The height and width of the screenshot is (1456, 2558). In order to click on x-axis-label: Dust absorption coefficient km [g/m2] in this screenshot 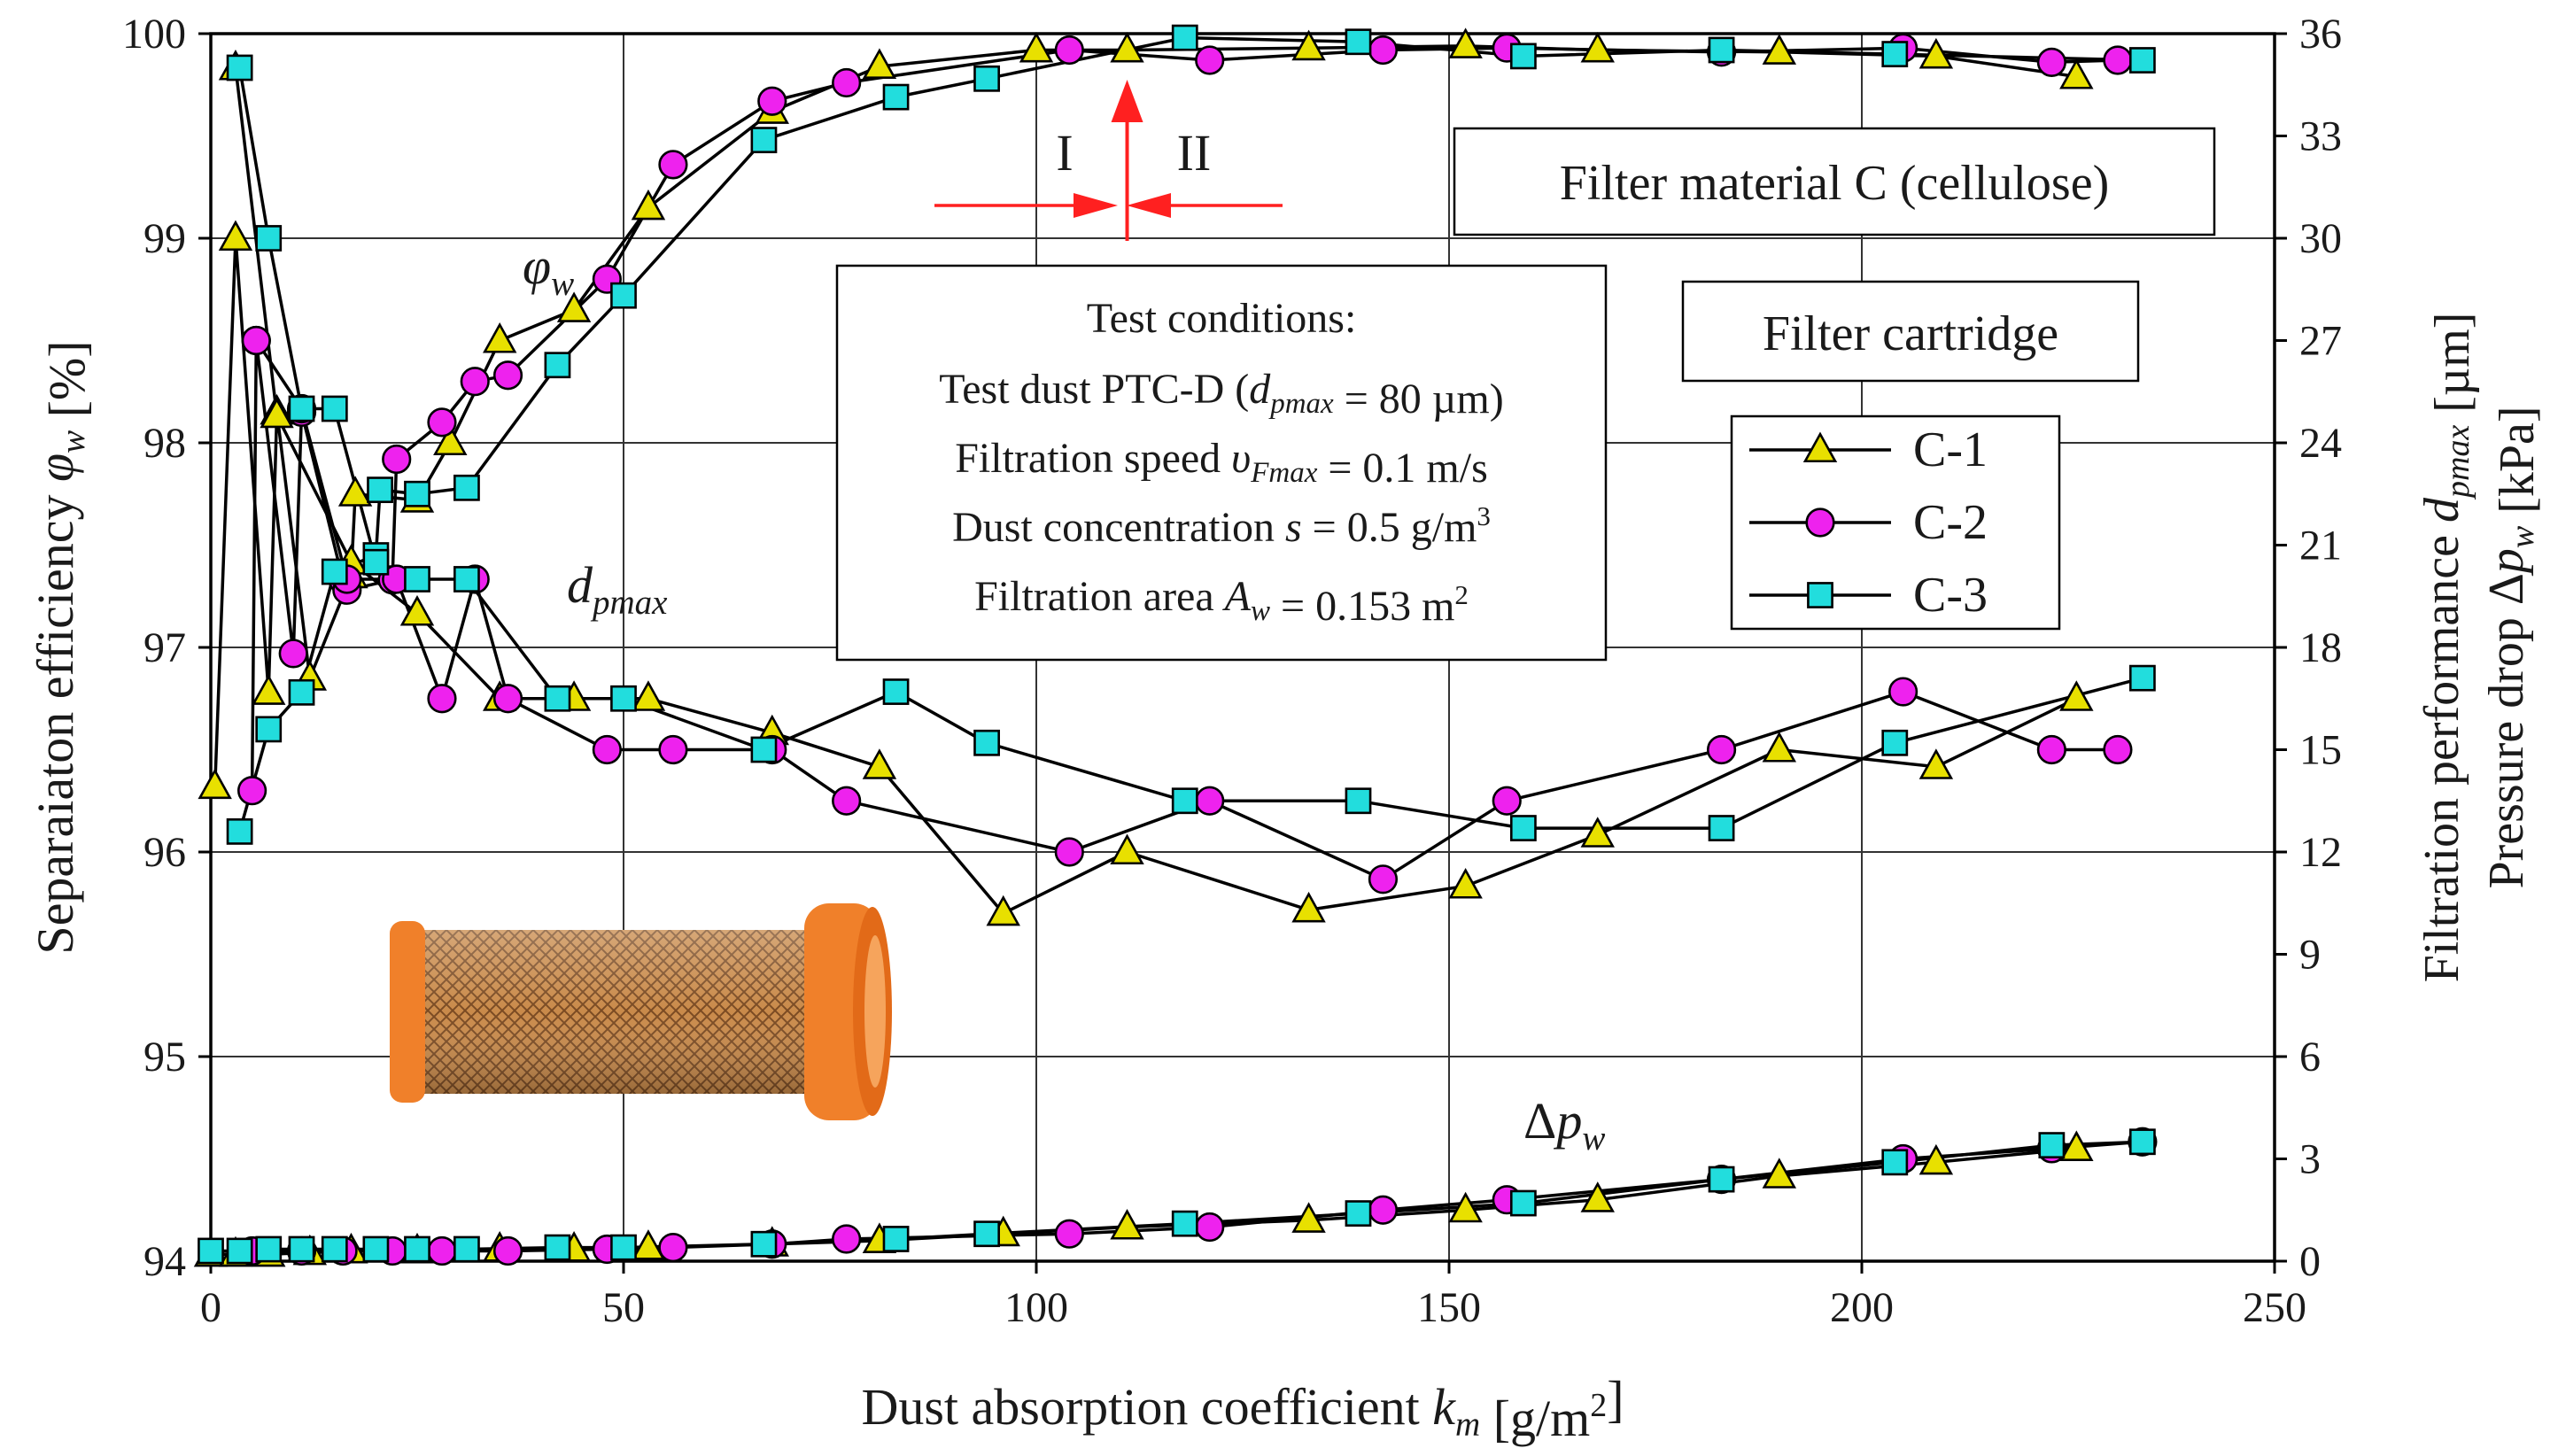, I will do `click(1242, 1408)`.